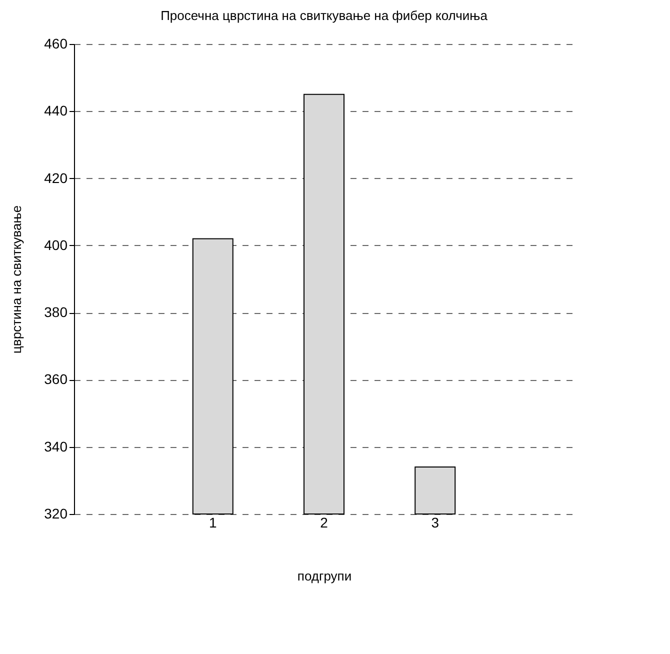 The width and height of the screenshot is (670, 654). What do you see at coordinates (56, 446) in the screenshot?
I see `y-tick-label: 340` at bounding box center [56, 446].